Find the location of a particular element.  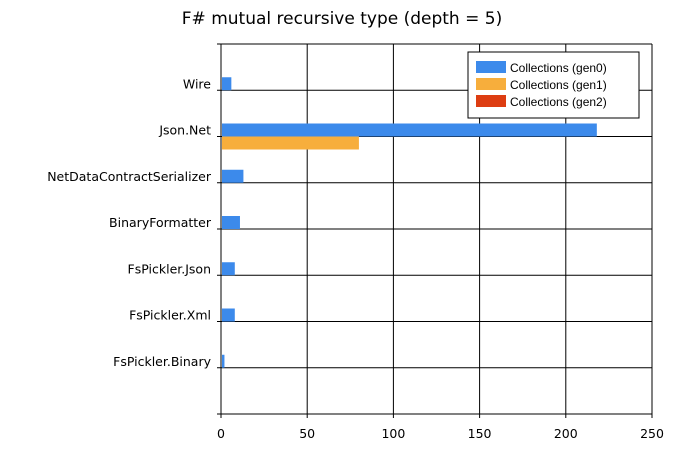

chart-title: F# mutual recursive type (depth = 5) is located at coordinates (342, 19).